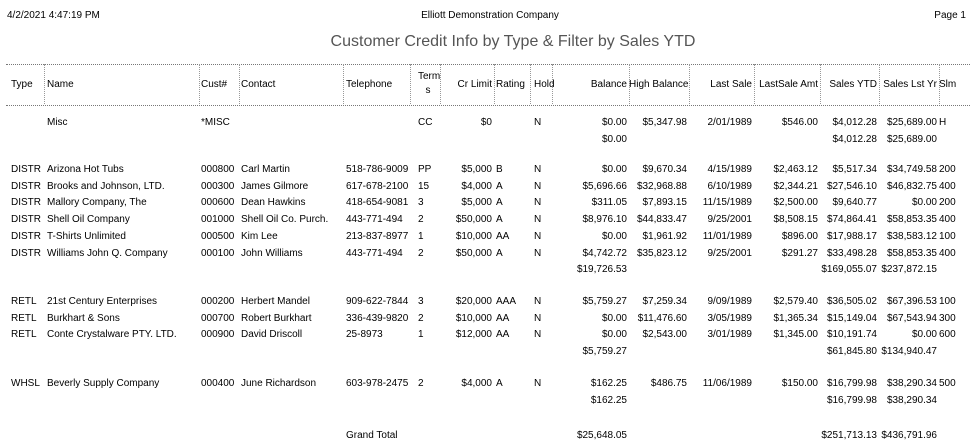  What do you see at coordinates (429, 76) in the screenshot?
I see `column-header-terms-top: Term` at bounding box center [429, 76].